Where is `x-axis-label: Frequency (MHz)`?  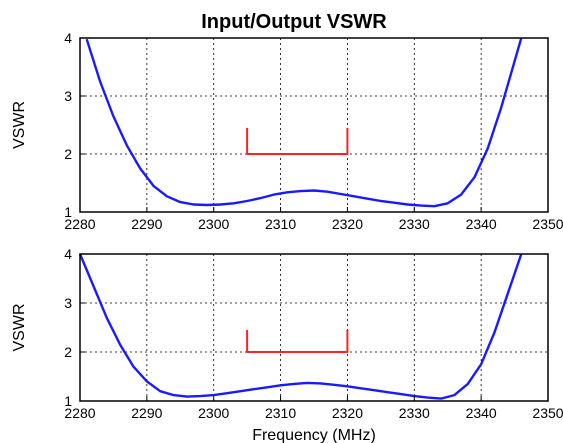
x-axis-label: Frequency (MHz) is located at coordinates (314, 435).